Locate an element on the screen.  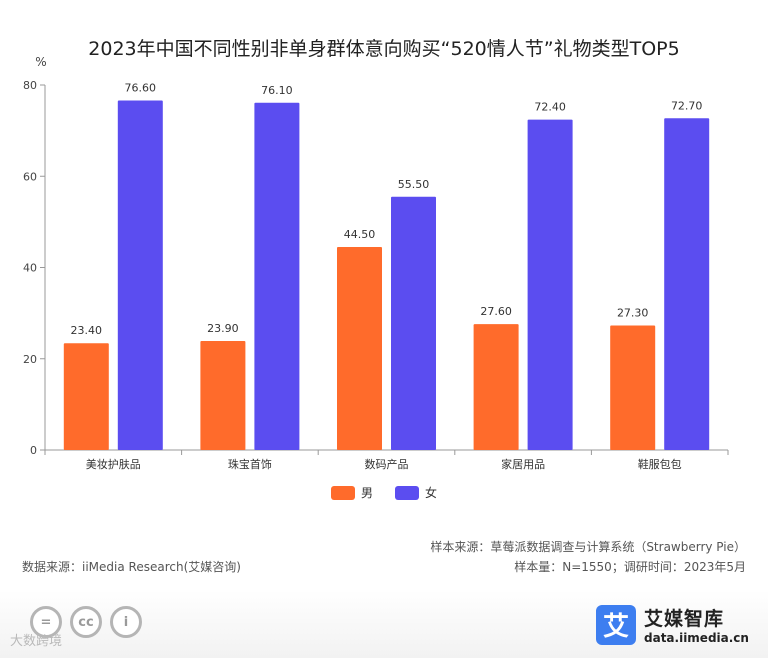
x-tick-label: 美妆护肤品 is located at coordinates (113, 464).